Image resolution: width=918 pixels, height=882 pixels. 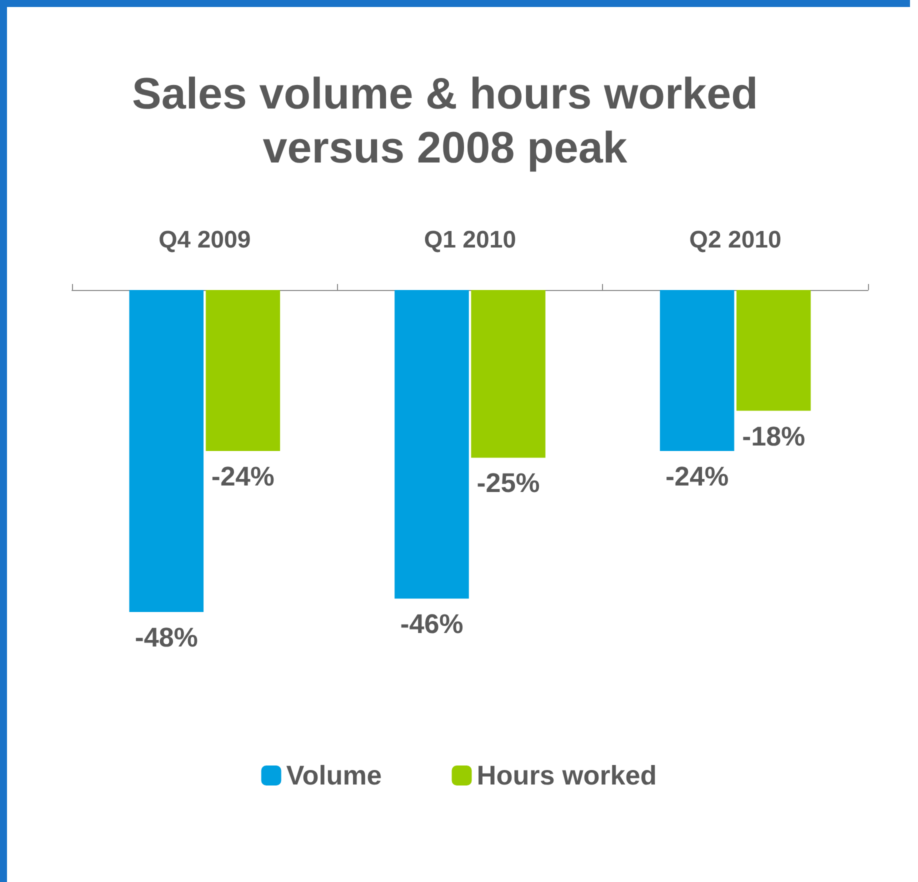 What do you see at coordinates (204, 240) in the screenshot?
I see `x-tick-label: Q4 2009` at bounding box center [204, 240].